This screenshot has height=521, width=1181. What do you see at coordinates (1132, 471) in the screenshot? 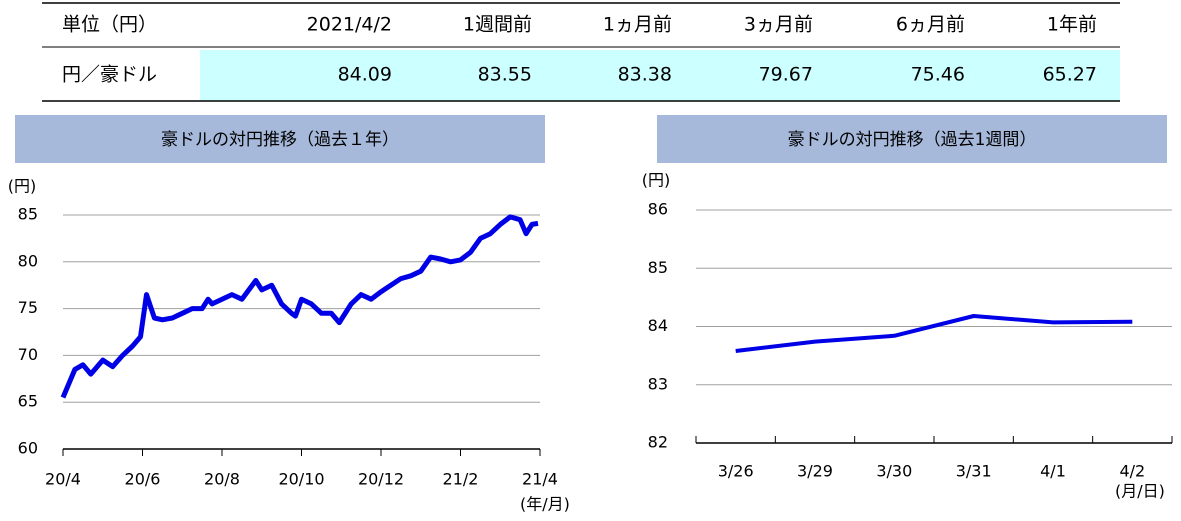
I see `x-tick-label: 4/2` at bounding box center [1132, 471].